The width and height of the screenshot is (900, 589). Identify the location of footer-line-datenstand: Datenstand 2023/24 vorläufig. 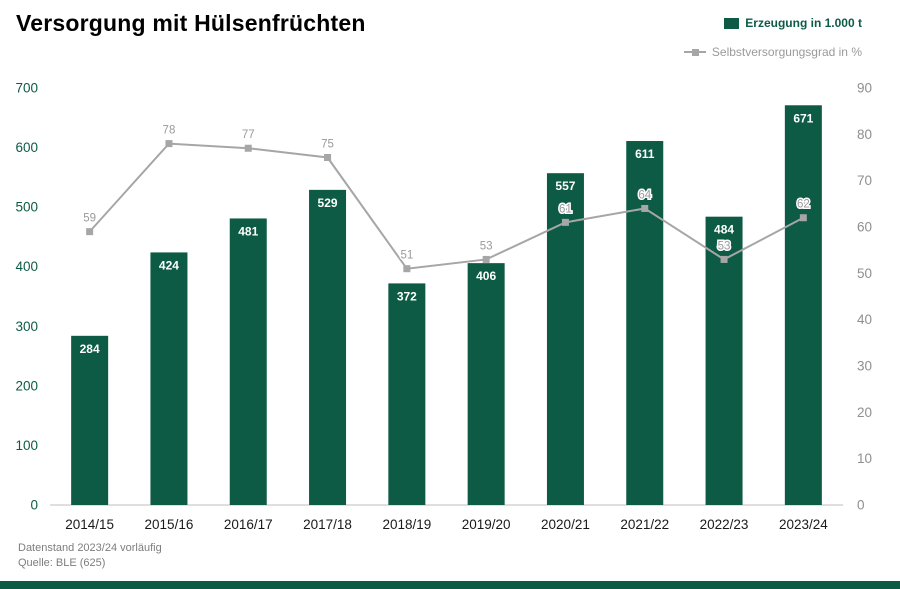
(90, 548).